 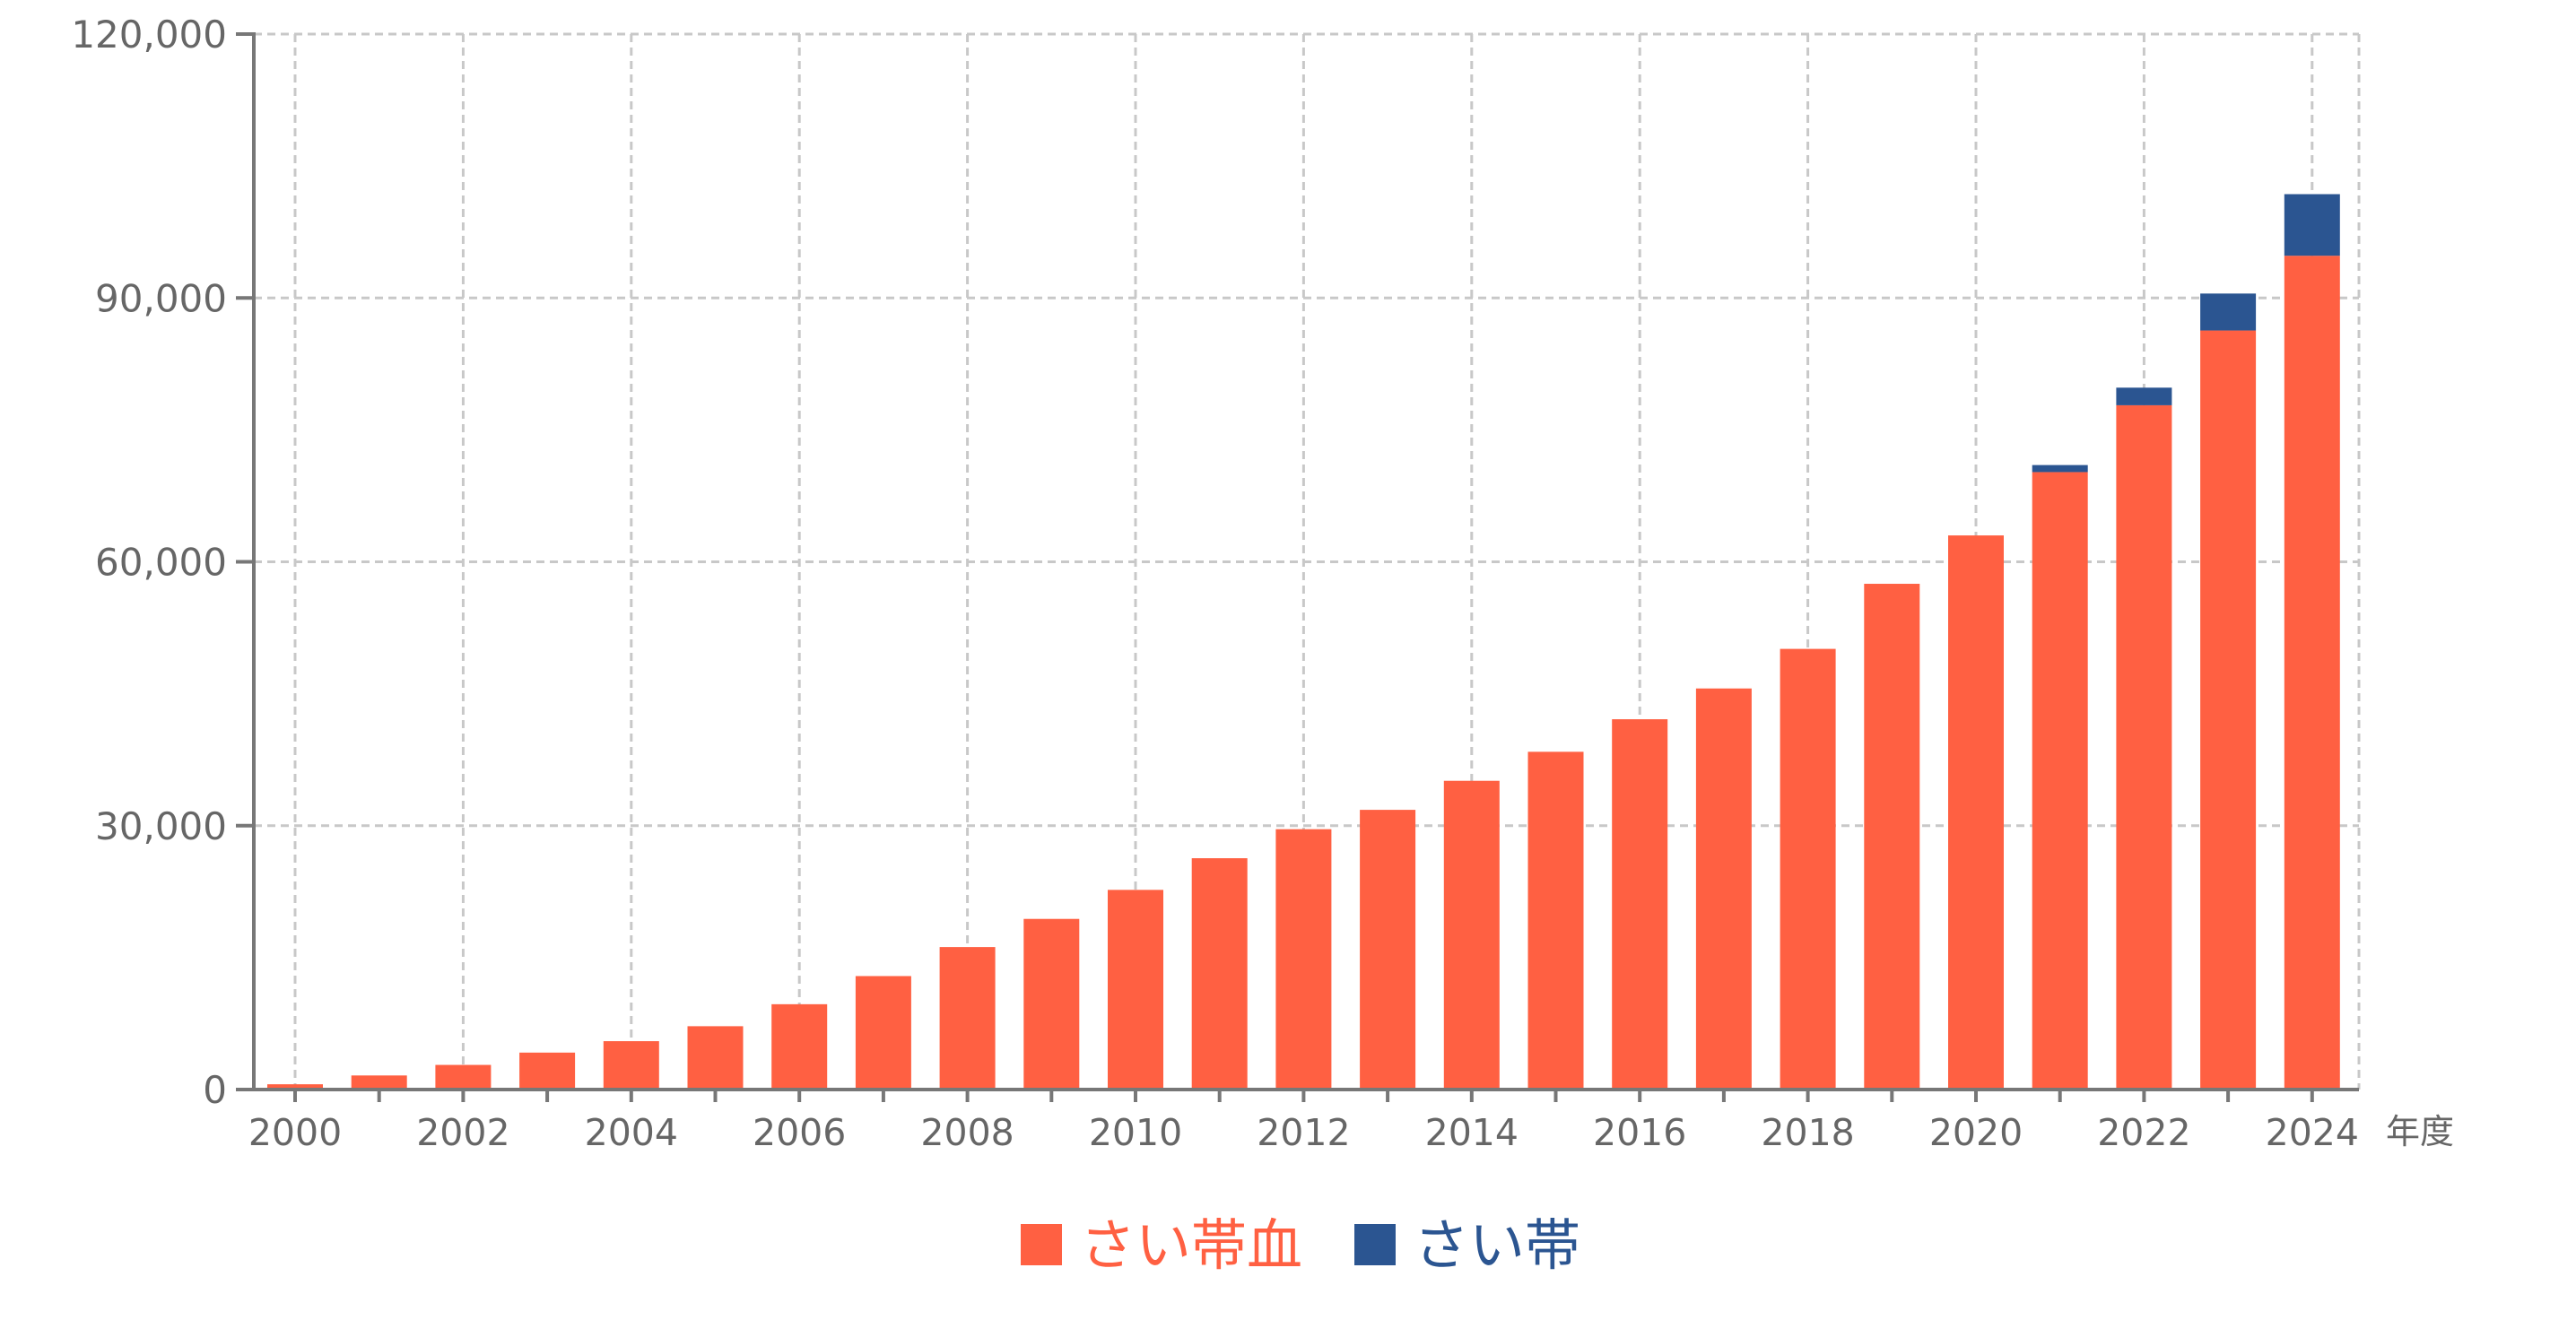 What do you see at coordinates (631, 1132) in the screenshot?
I see `x-tick-label: 2004` at bounding box center [631, 1132].